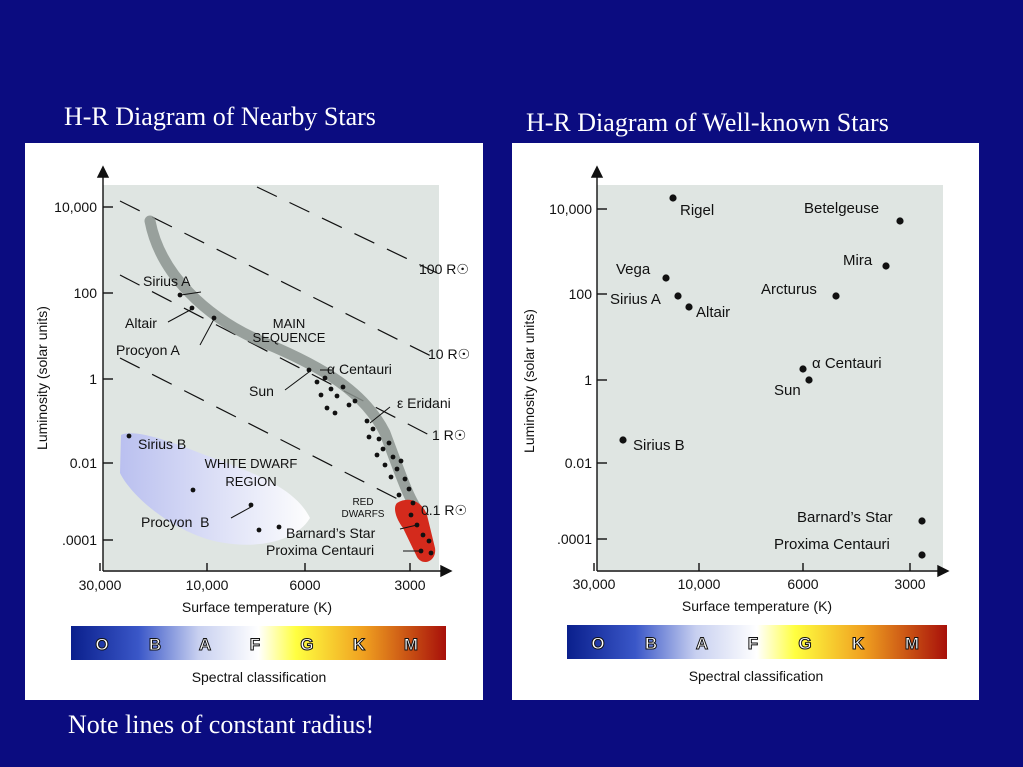 This screenshot has height=767, width=1023. Describe the element at coordinates (250, 481) in the screenshot. I see `white-dwarf-label: REGION` at that location.